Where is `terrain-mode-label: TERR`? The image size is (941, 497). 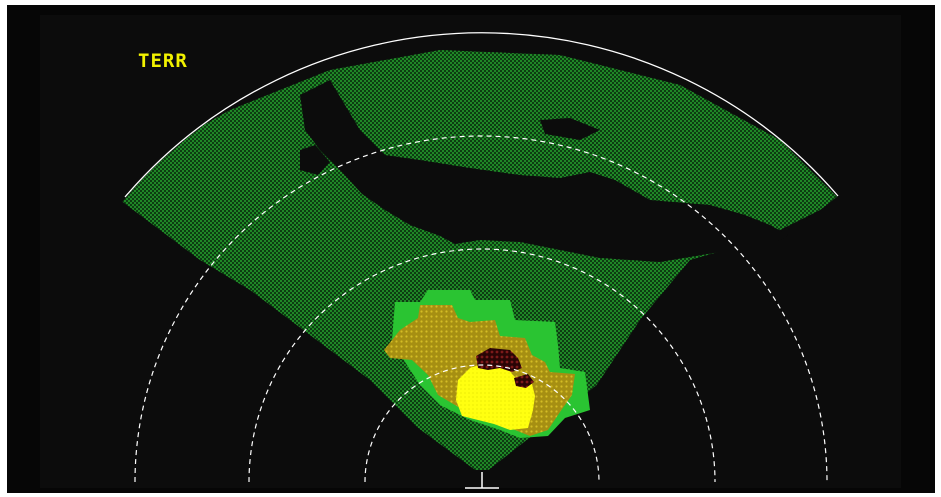
terrain-mode-label: TERR is located at coordinates (163, 61).